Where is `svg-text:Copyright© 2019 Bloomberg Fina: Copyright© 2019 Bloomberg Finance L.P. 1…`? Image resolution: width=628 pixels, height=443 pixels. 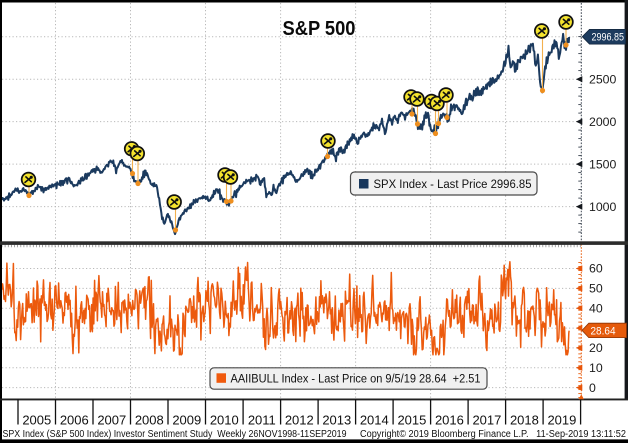
svg-text:Copyright© 2019 Bloomberg Fina: Copyright© 2019 Bloomberg Finance L.P. 1… is located at coordinates (493, 434).